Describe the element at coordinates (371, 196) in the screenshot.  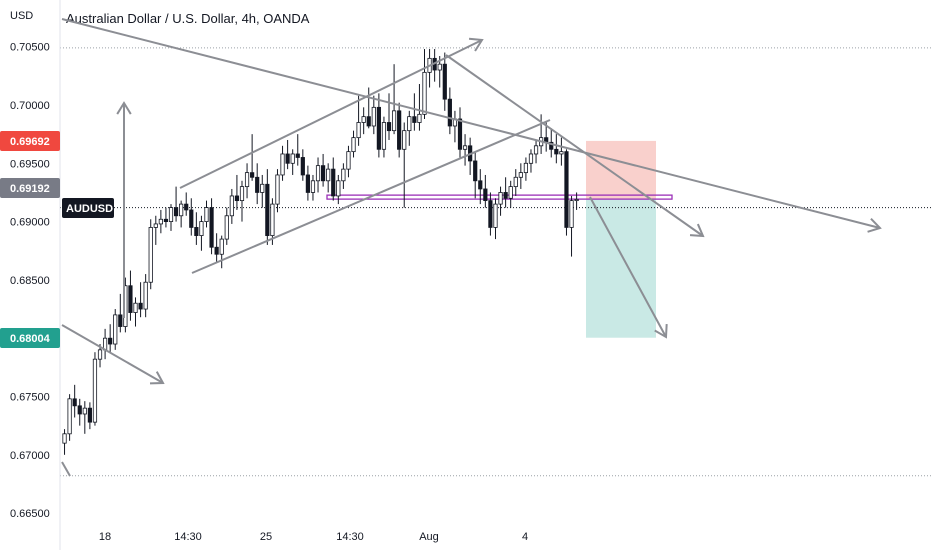
I see `lower-channel-line` at that location.